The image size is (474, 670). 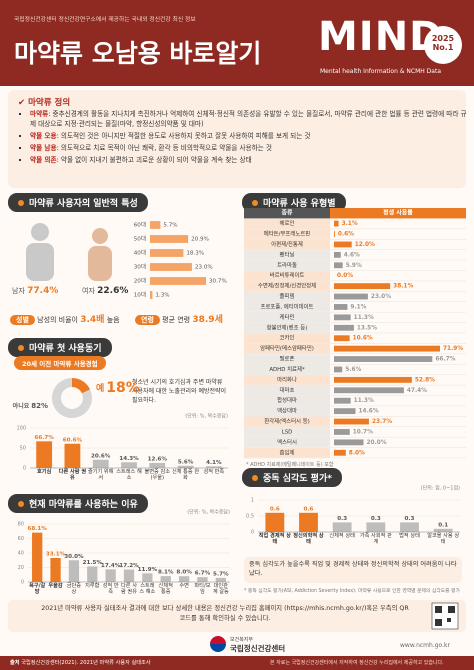 What do you see at coordinates (287, 411) in the screenshot?
I see `row-label: 액상대마` at bounding box center [287, 411].